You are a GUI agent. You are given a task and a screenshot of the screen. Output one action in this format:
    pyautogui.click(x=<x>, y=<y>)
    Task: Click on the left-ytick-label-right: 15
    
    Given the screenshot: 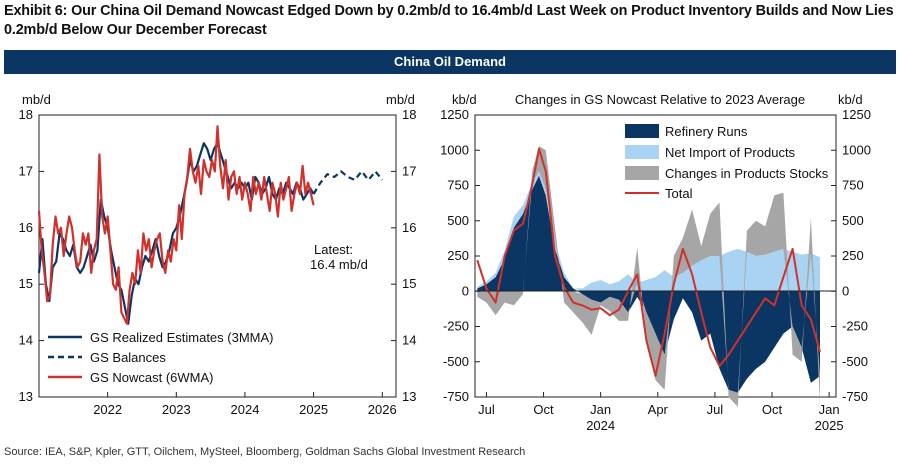 What is the action you would take?
    pyautogui.click(x=409, y=283)
    